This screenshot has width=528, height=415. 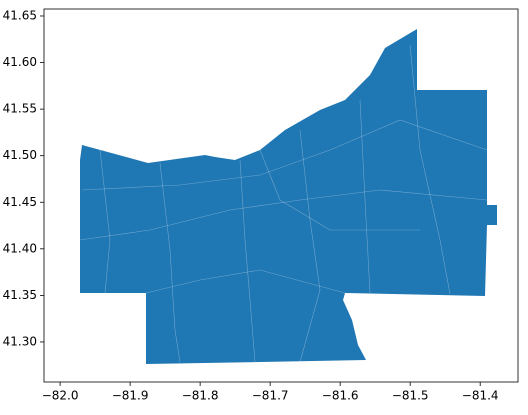 I want to click on y-tick-label: 41.40, so click(x=20, y=248).